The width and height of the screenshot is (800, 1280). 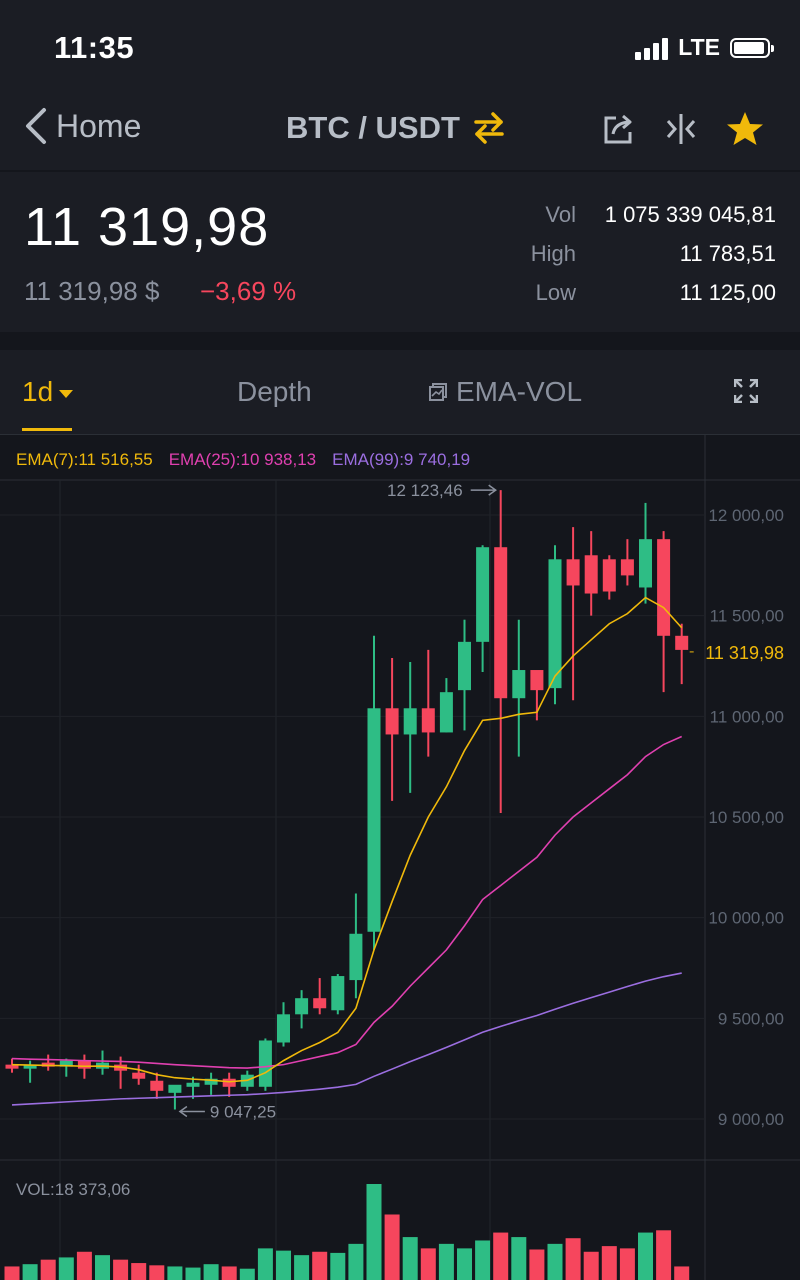 I want to click on price-change: −3,69 %, so click(x=248, y=291).